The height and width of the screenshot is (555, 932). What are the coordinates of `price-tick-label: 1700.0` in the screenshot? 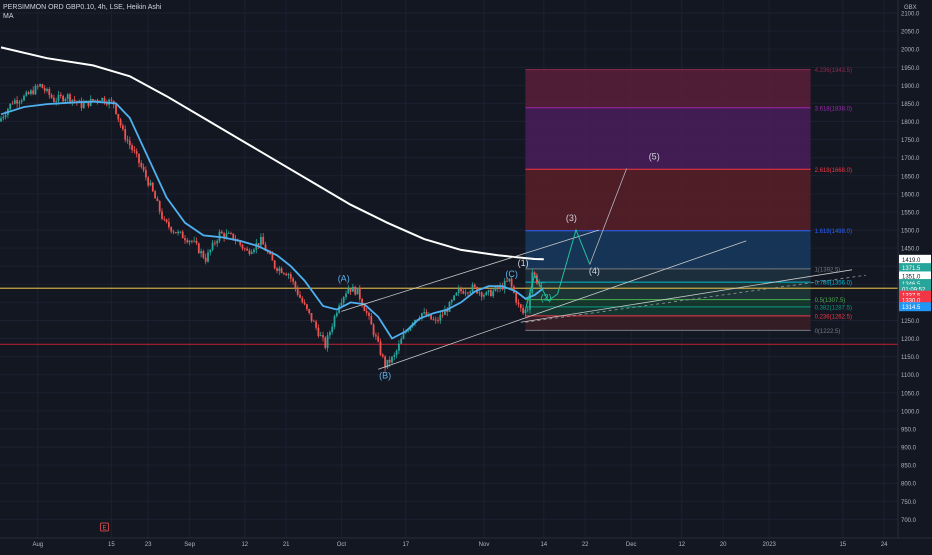 It's located at (910, 159).